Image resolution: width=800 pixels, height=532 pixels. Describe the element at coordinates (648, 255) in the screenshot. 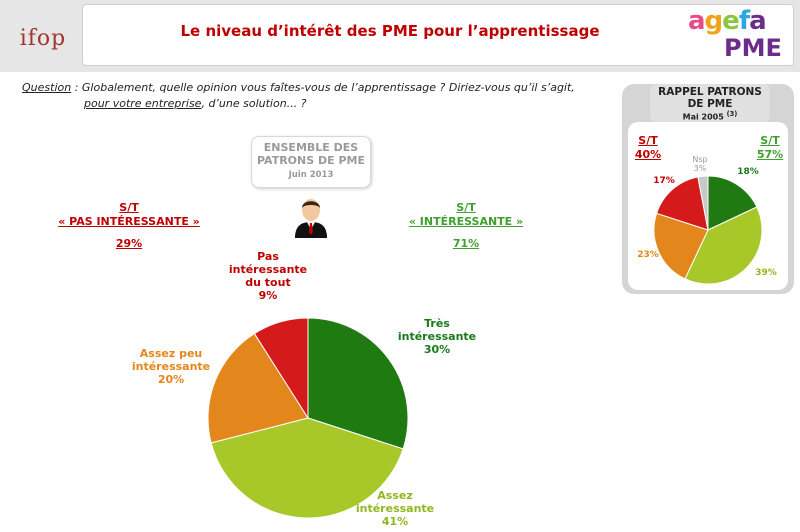

I see `rappel-label-assez-peu: 23%` at that location.